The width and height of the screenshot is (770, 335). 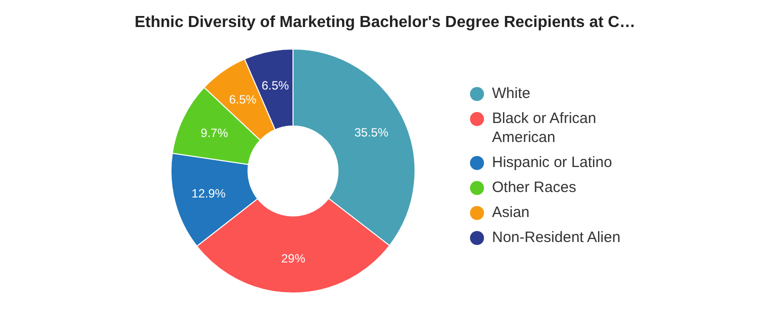 I want to click on data-label: 35.5%, so click(x=371, y=132).